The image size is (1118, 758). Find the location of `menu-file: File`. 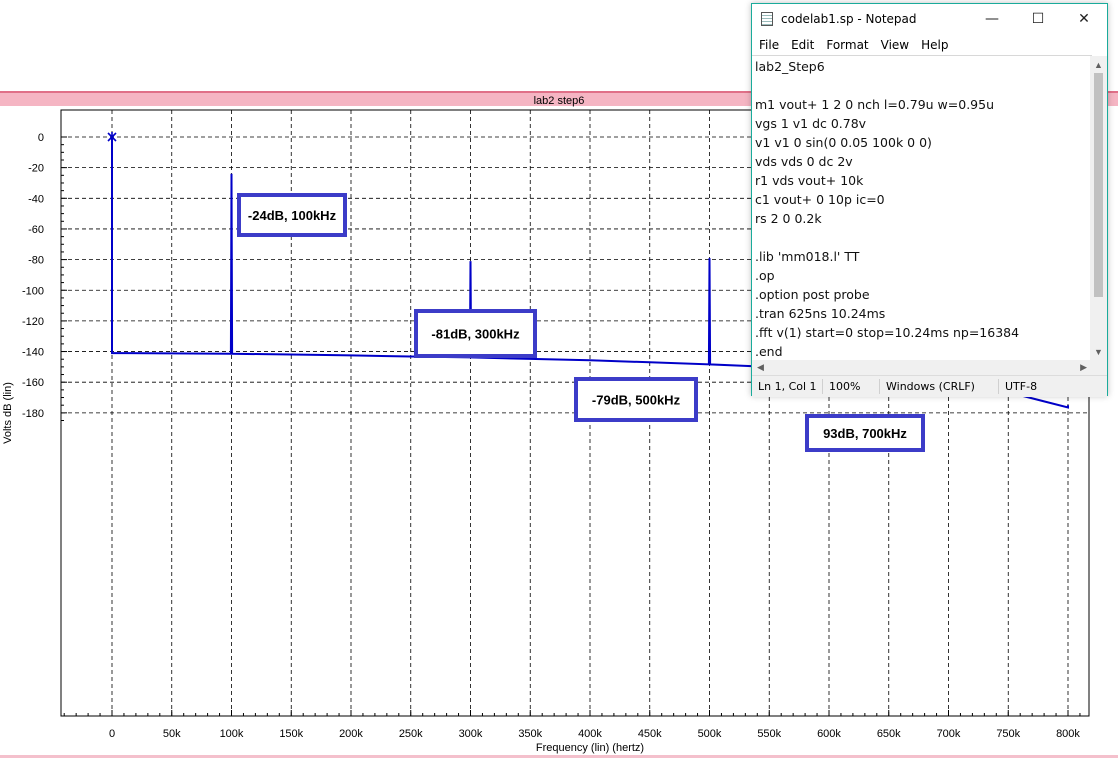

menu-file: File is located at coordinates (769, 45).